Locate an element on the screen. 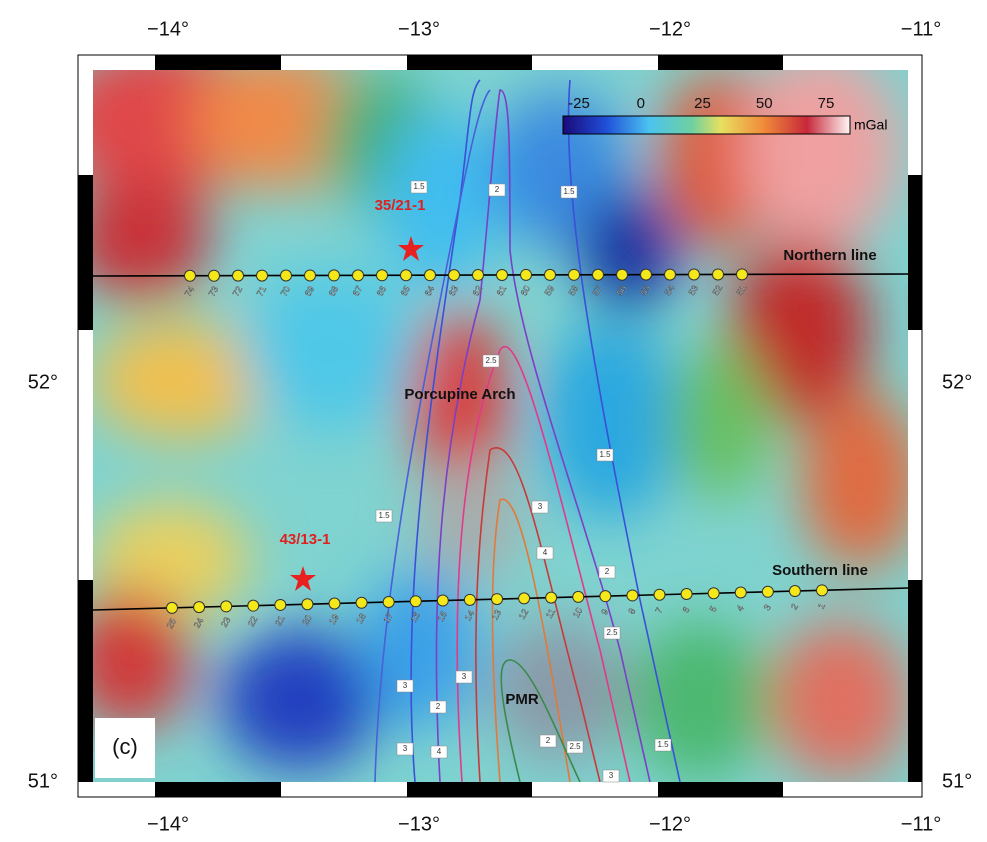 This screenshot has width=987, height=842. colorbar-tick-label: 75 is located at coordinates (826, 103).